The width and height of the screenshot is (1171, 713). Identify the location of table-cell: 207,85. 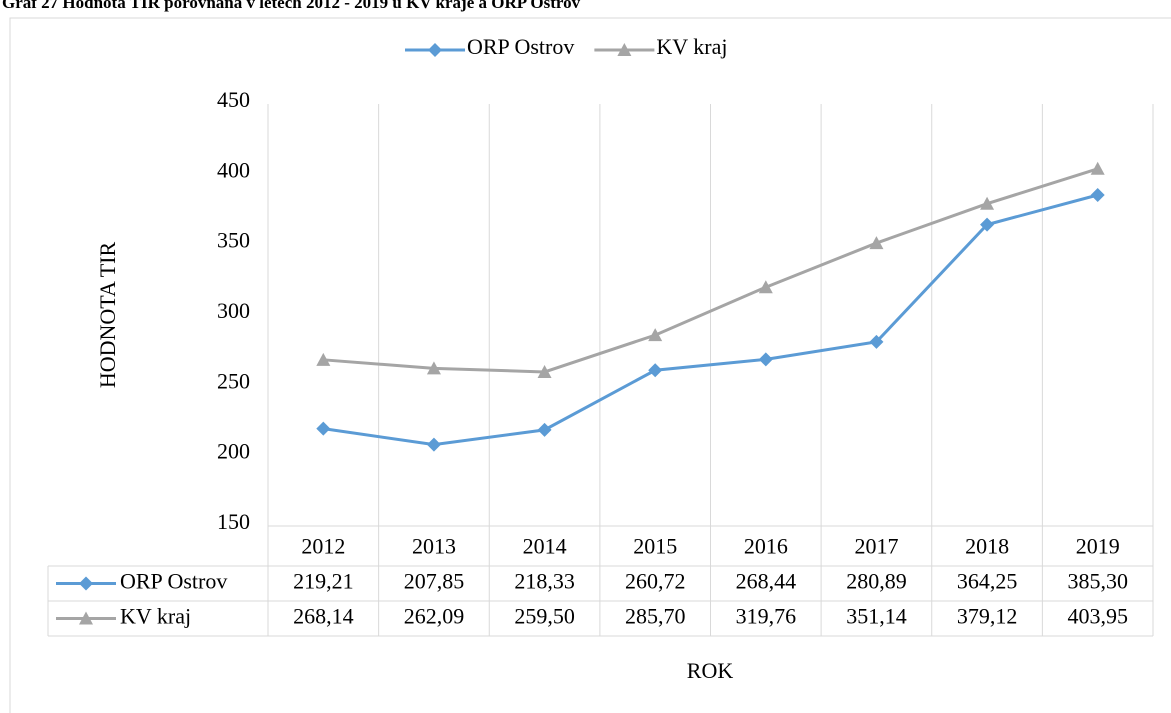
(434, 581).